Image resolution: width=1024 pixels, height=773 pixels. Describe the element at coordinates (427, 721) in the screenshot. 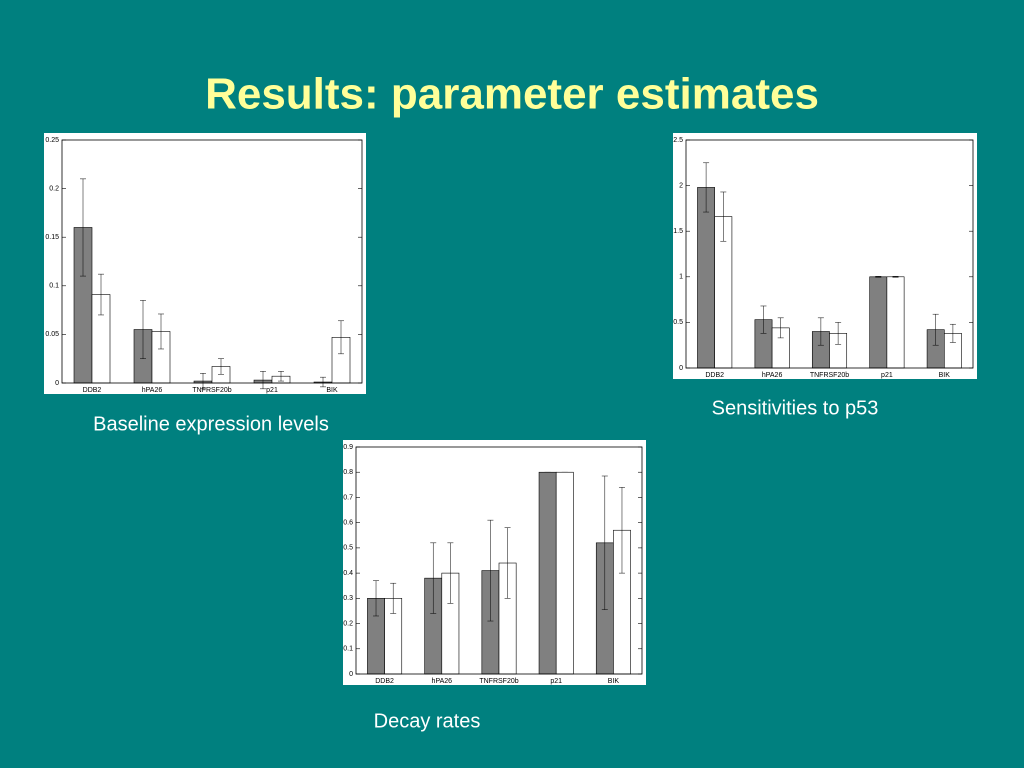

I see `chart-caption: Decay rates` at that location.